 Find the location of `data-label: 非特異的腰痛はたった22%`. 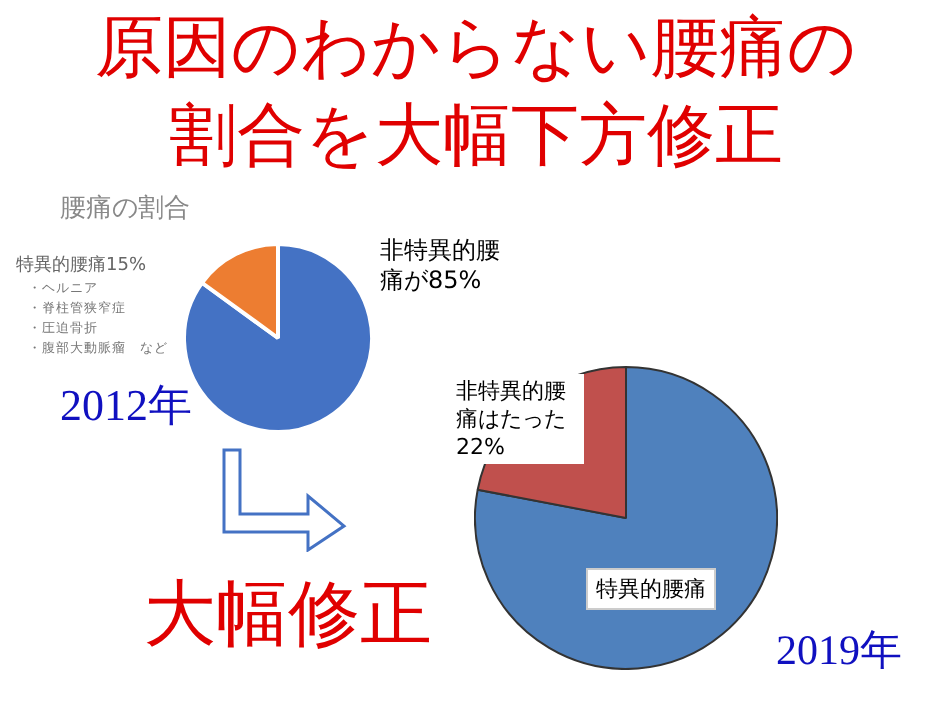

data-label: 非特異的腰痛はたった22% is located at coordinates (518, 419).